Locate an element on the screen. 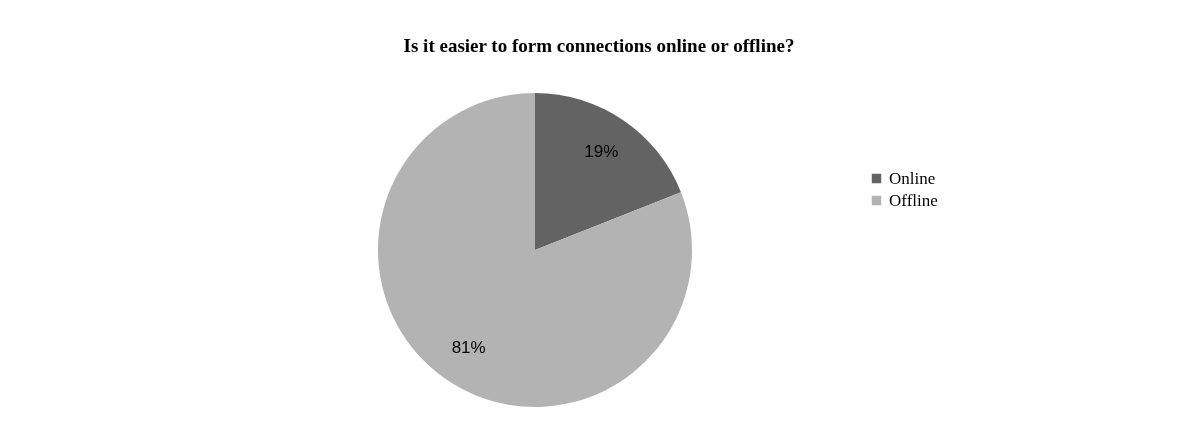  data-label: 19% is located at coordinates (601, 152).